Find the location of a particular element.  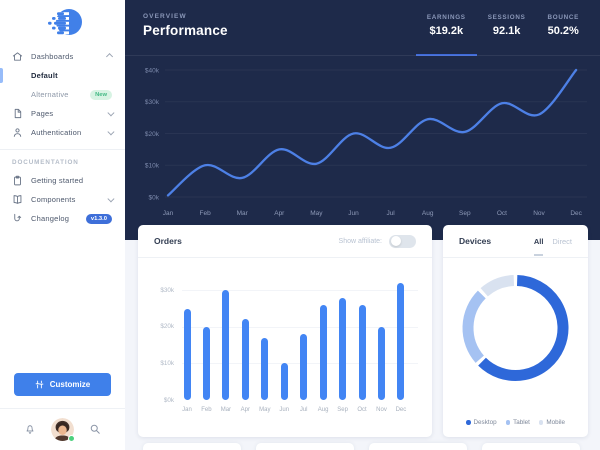

nav-item-label: Default is located at coordinates (44, 75).